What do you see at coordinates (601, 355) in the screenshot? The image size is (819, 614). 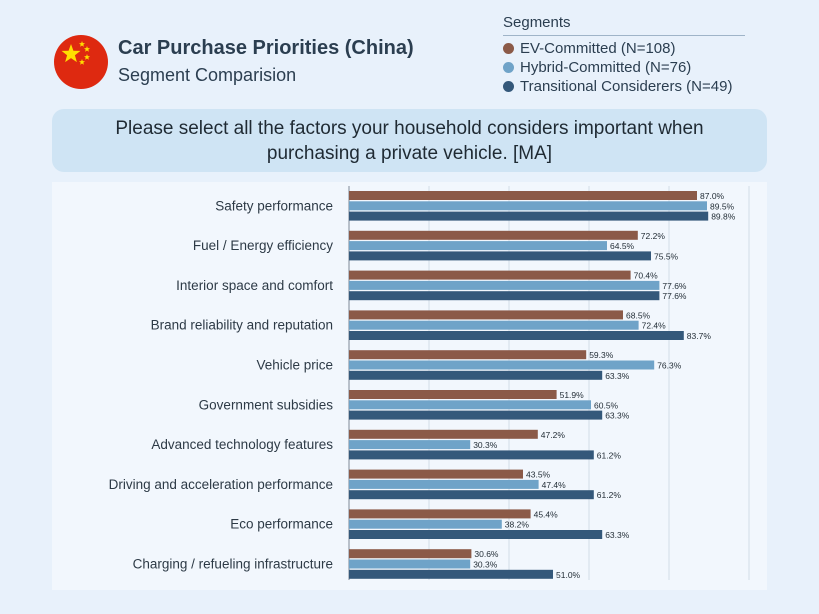 I see `data-label: 59.3%` at bounding box center [601, 355].